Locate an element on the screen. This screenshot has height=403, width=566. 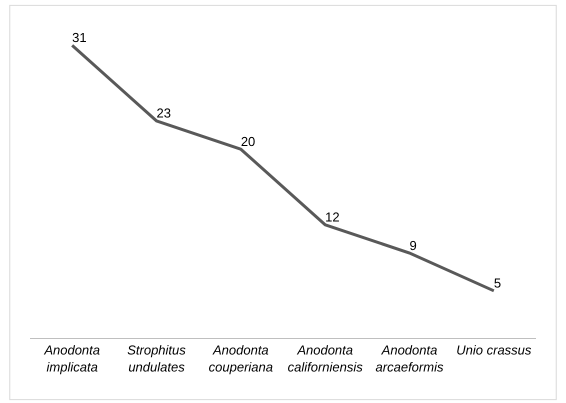
x-tick-label: Anodonta arcaeformis is located at coordinates (410, 358).